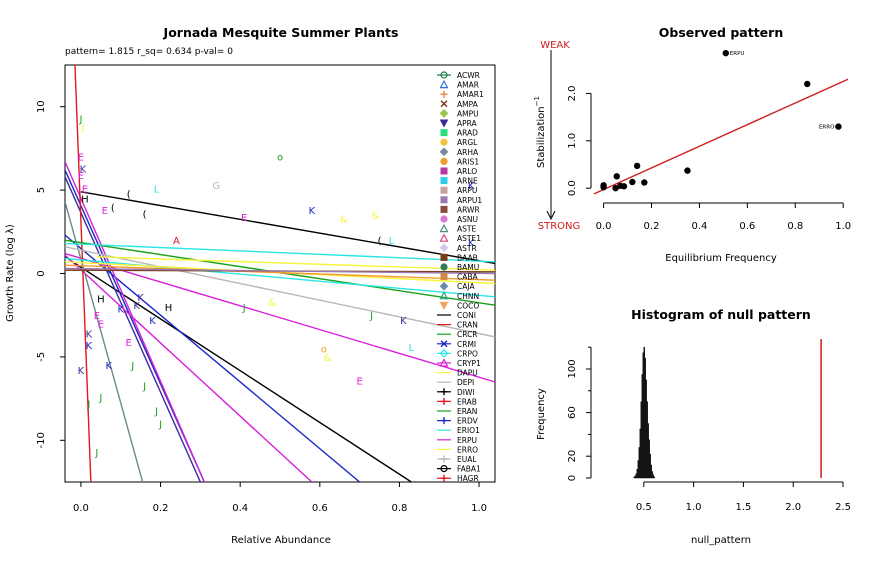 This screenshot has height=564, width=882. What do you see at coordinates (572, 141) in the screenshot?
I see `observed-y-tick-label: 1.0` at bounding box center [572, 141].